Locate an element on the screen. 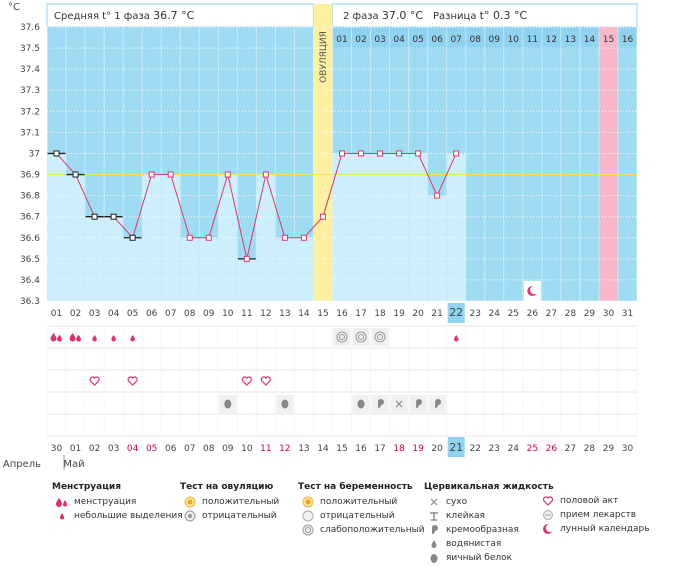  calendar-date-label: 26 is located at coordinates (552, 449).